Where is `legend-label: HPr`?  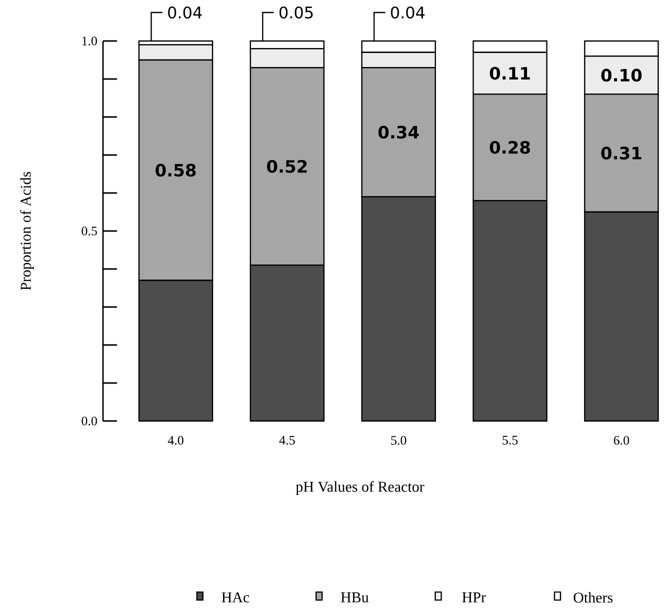 legend-label: HPr is located at coordinates (474, 597).